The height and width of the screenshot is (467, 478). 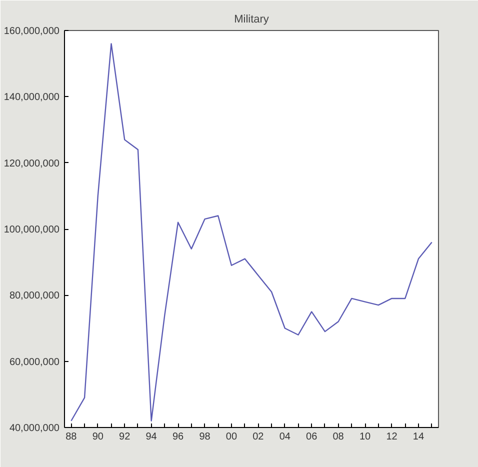 I want to click on x-tick-label: 10, so click(x=365, y=437).